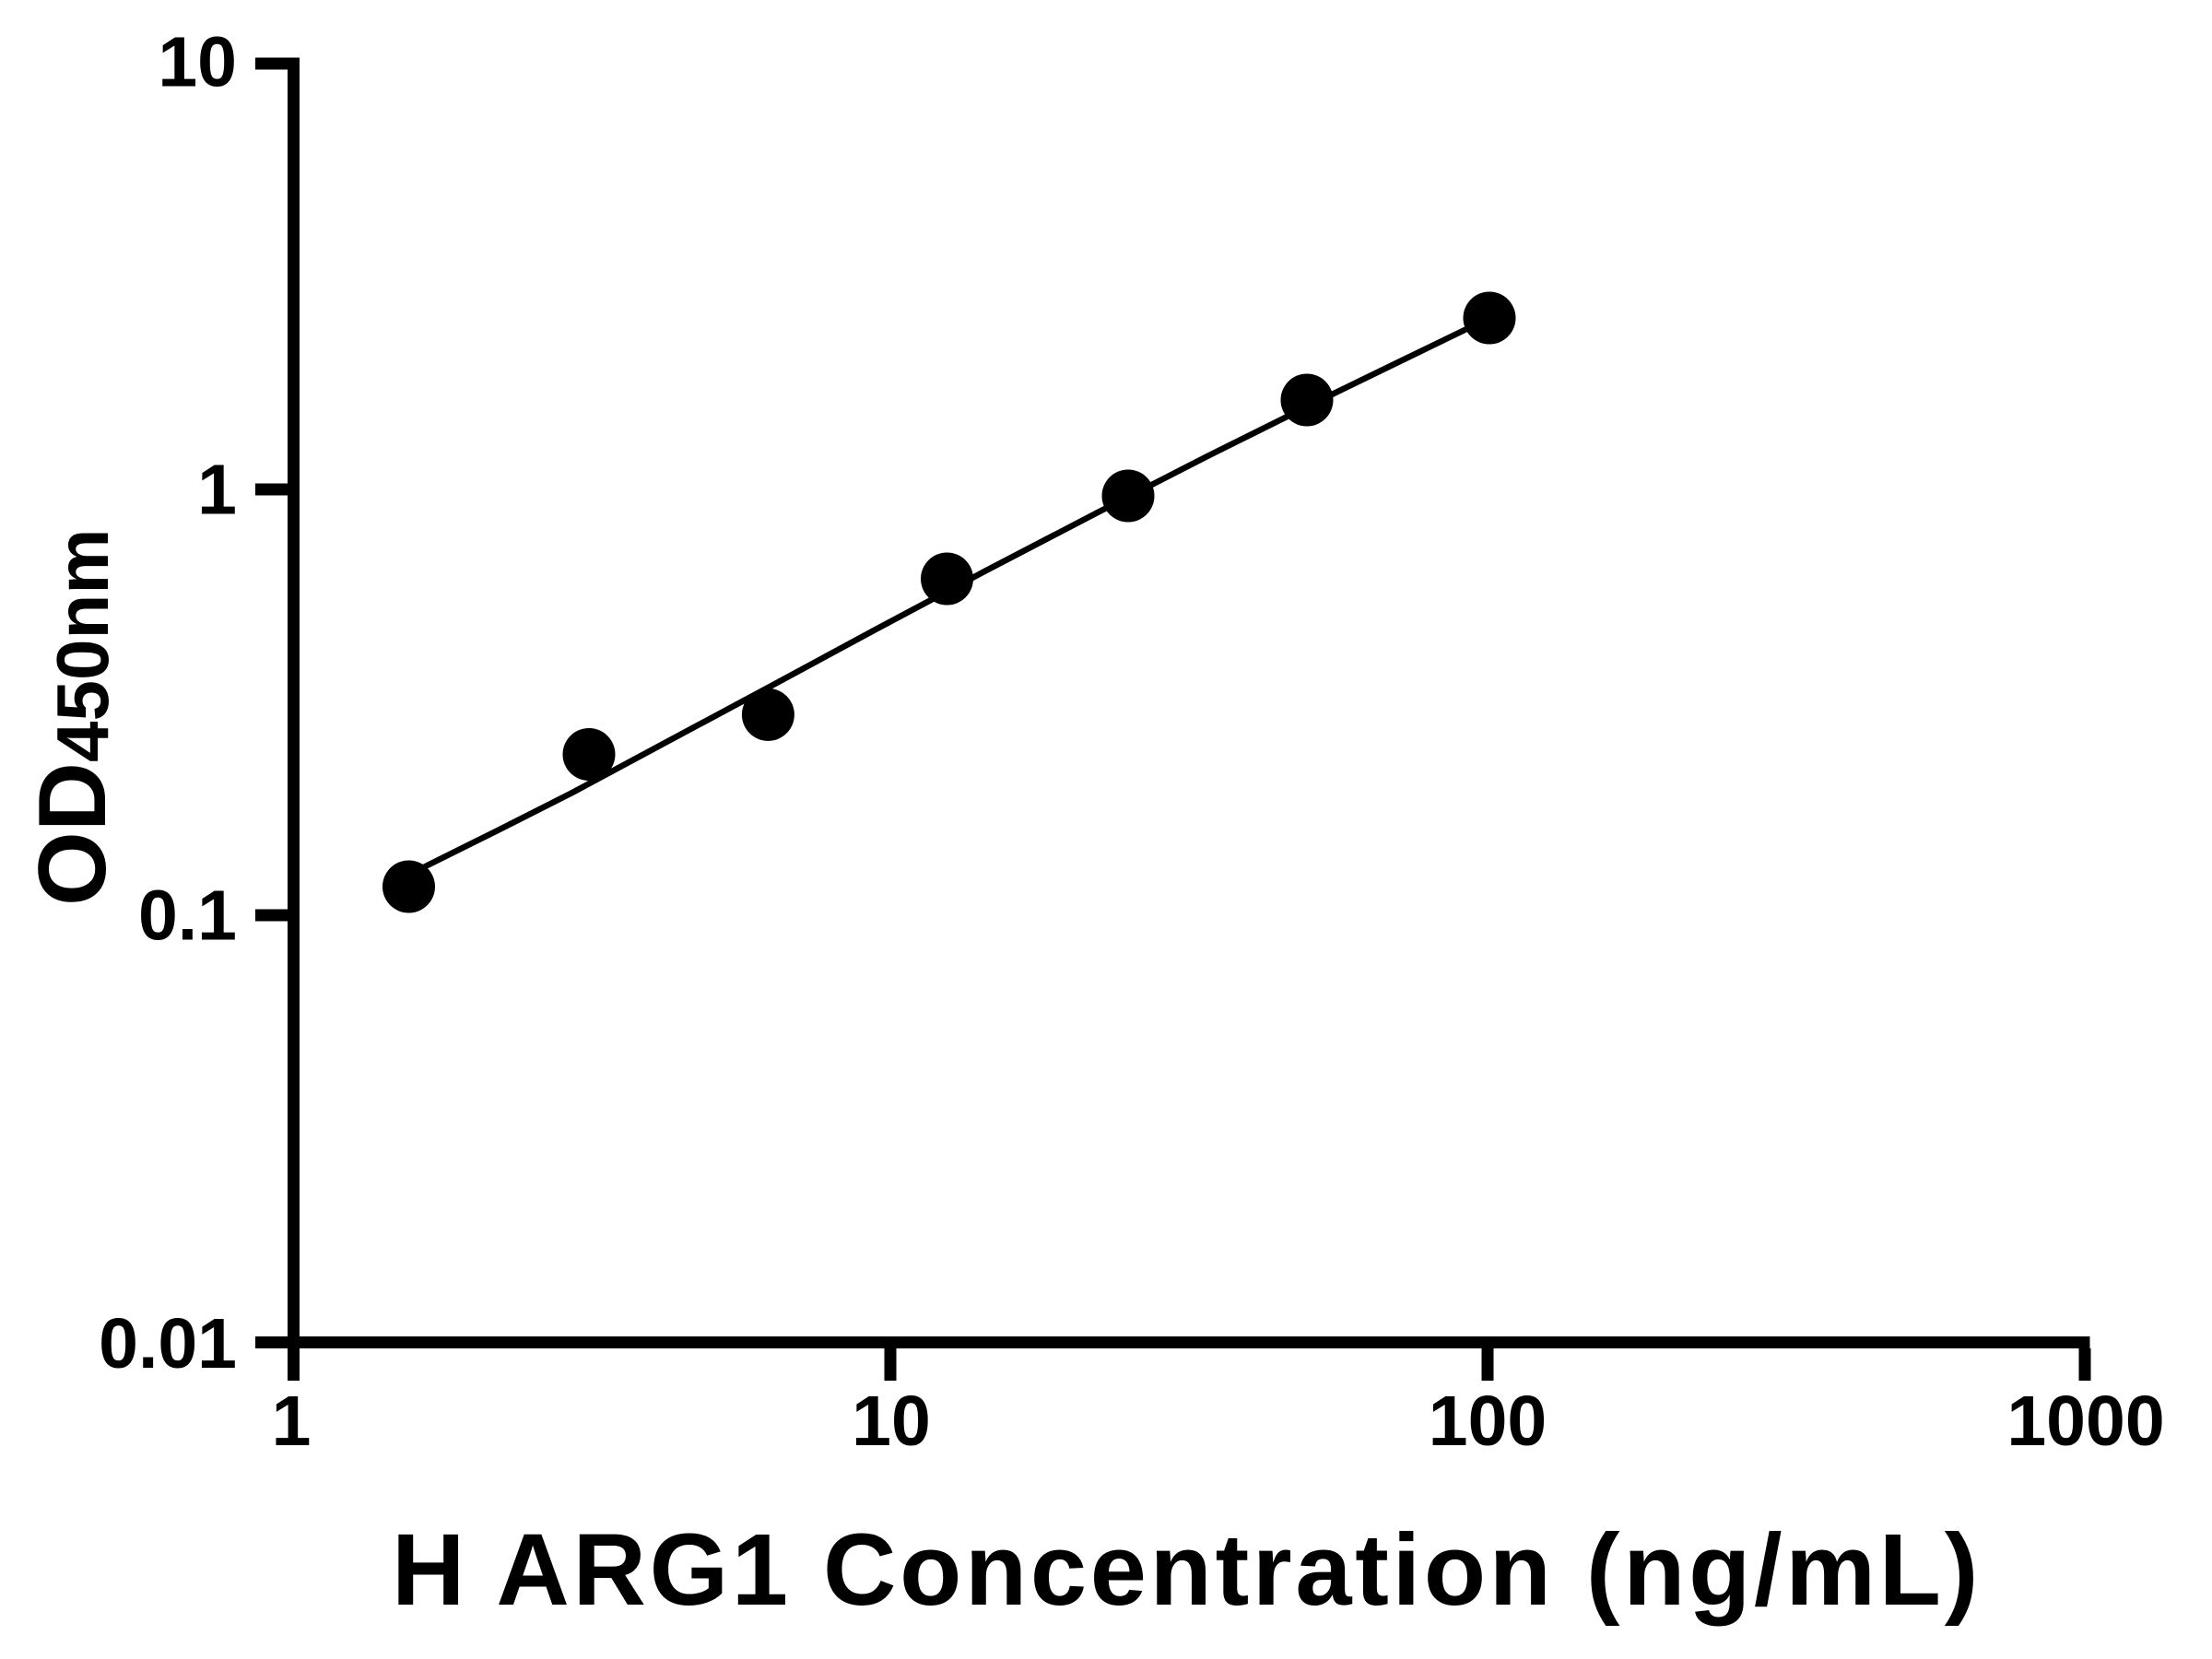 The width and height of the screenshot is (2212, 1659). I want to click on svg-text: 0.1, so click(187, 916).